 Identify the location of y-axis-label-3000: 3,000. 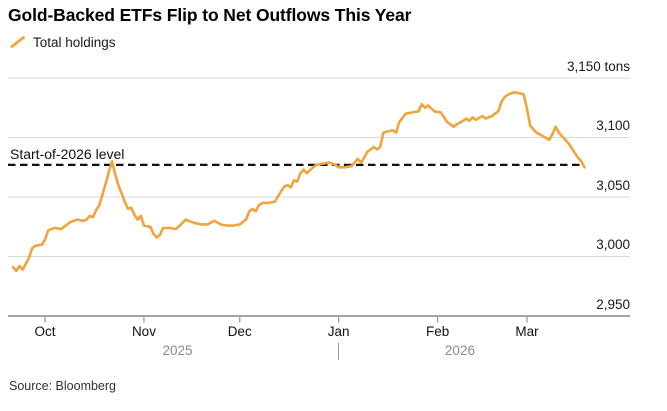
(613, 244).